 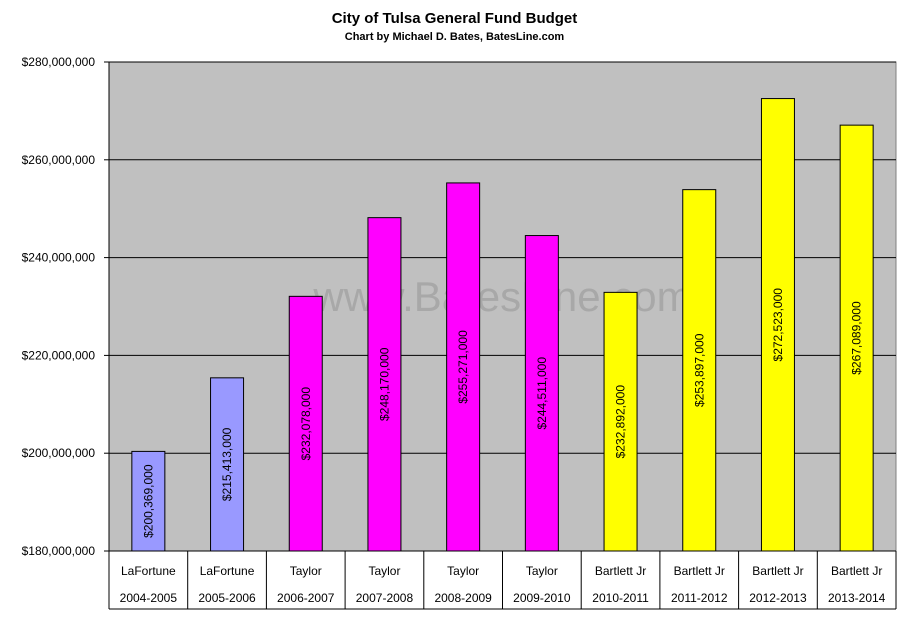 I want to click on bar-data-label: $267,089,000, so click(x=857, y=338).